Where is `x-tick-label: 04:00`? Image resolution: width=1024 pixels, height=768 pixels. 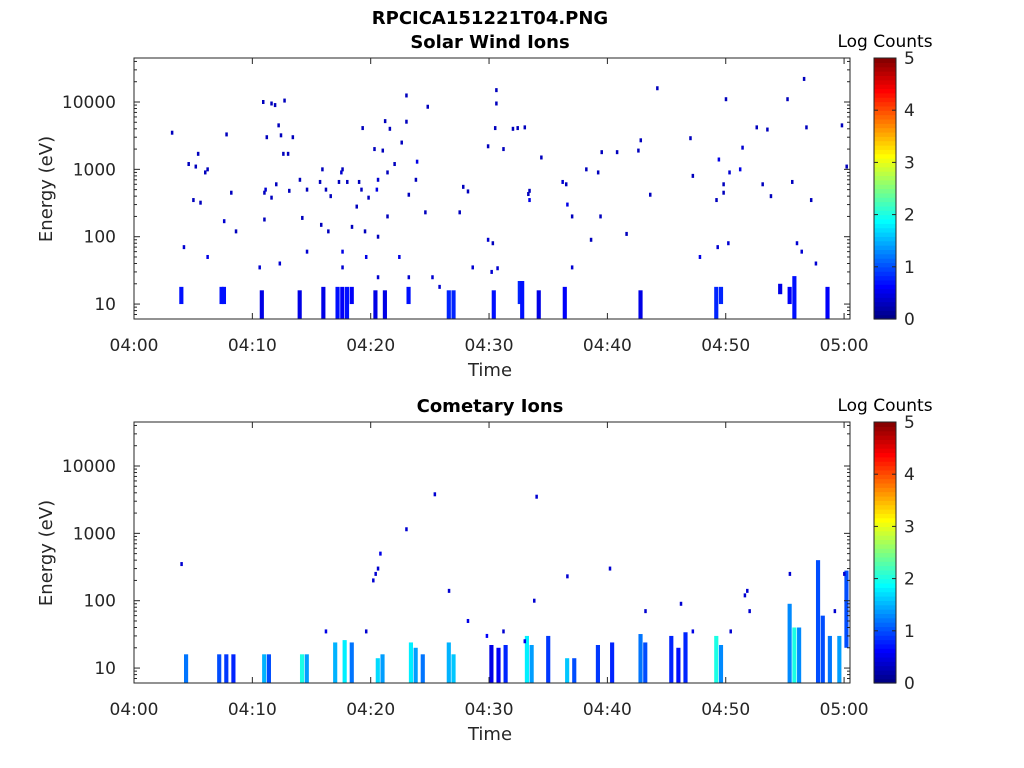
x-tick-label: 04:00 is located at coordinates (134, 346).